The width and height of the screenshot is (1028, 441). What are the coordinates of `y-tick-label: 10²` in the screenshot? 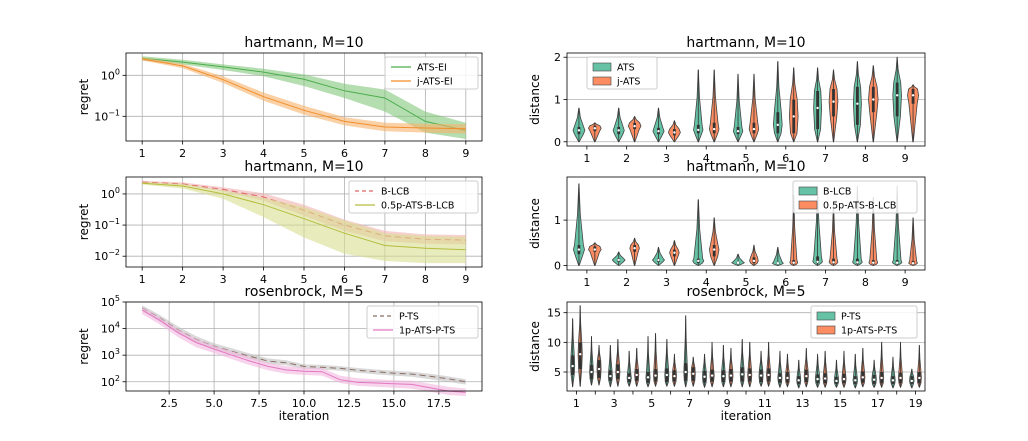 It's located at (110, 381).